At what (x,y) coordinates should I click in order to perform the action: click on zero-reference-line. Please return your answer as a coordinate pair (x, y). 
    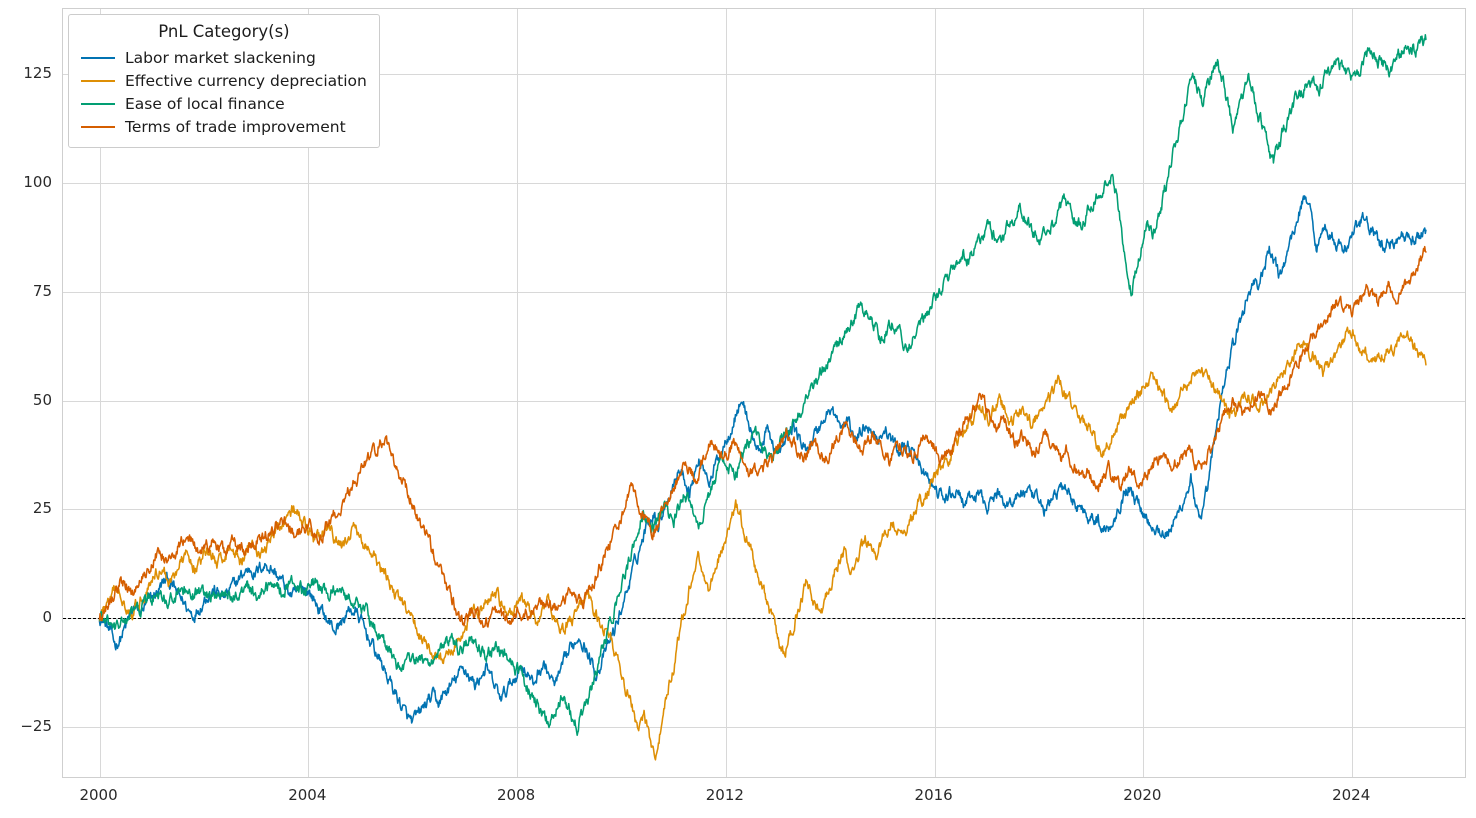
    Looking at the image, I should click on (764, 619).